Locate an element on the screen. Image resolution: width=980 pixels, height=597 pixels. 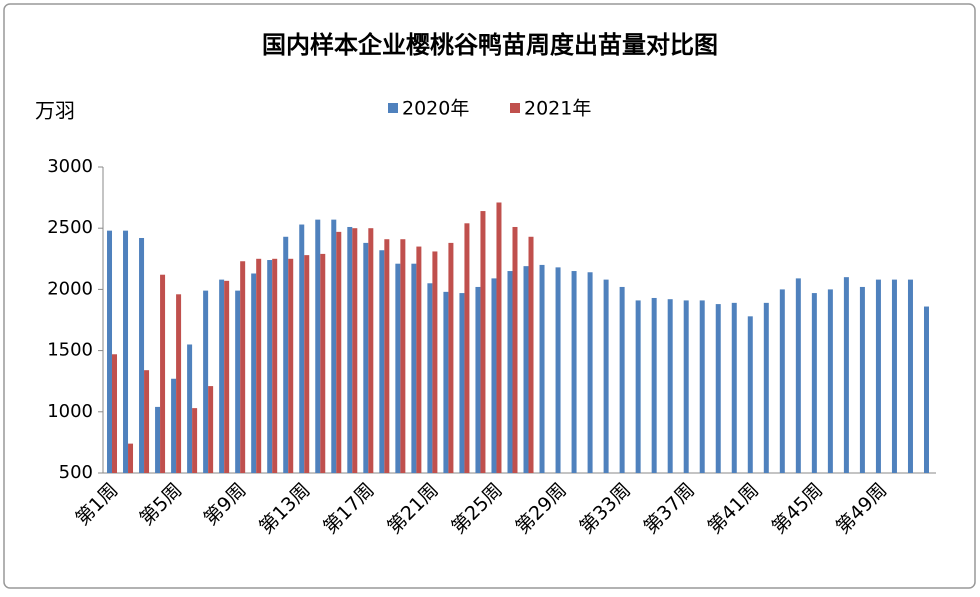
legend-label: 2020年 is located at coordinates (435, 109).